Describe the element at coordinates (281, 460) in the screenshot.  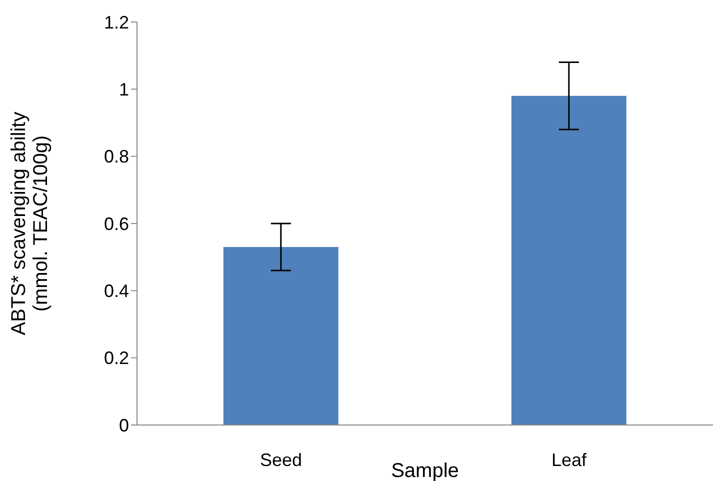
I see `x-tick-label: Seed` at that location.